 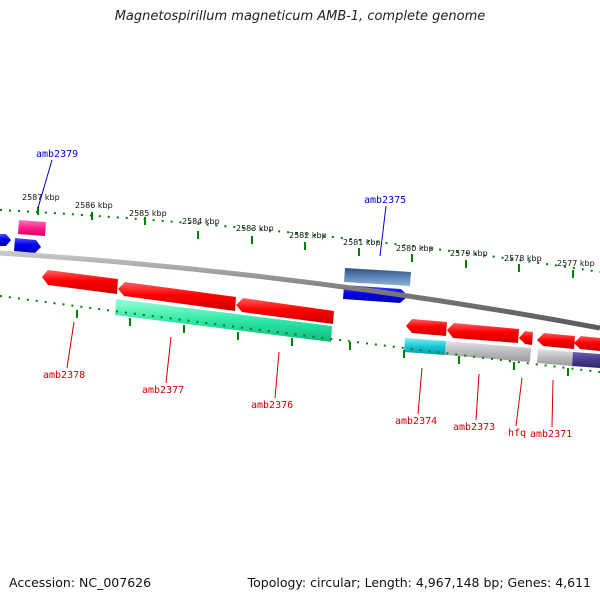 I want to click on gene-label-amb2371: amb2371, so click(x=551, y=434).